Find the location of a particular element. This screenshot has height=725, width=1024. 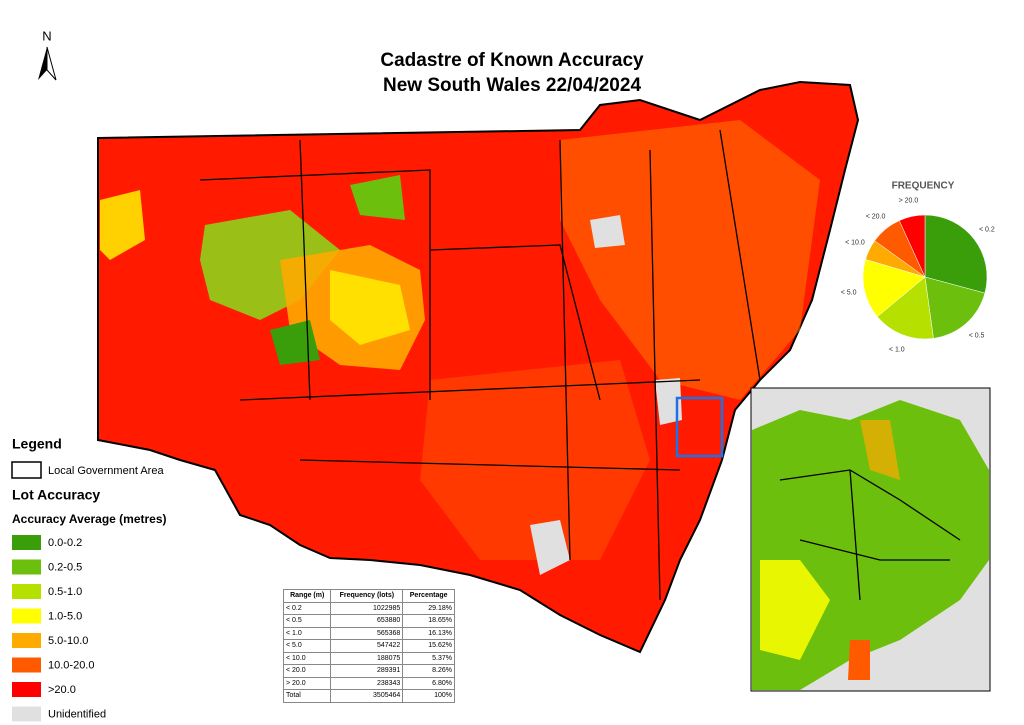

legend-label: 0.2-0.5 is located at coordinates (65, 567).